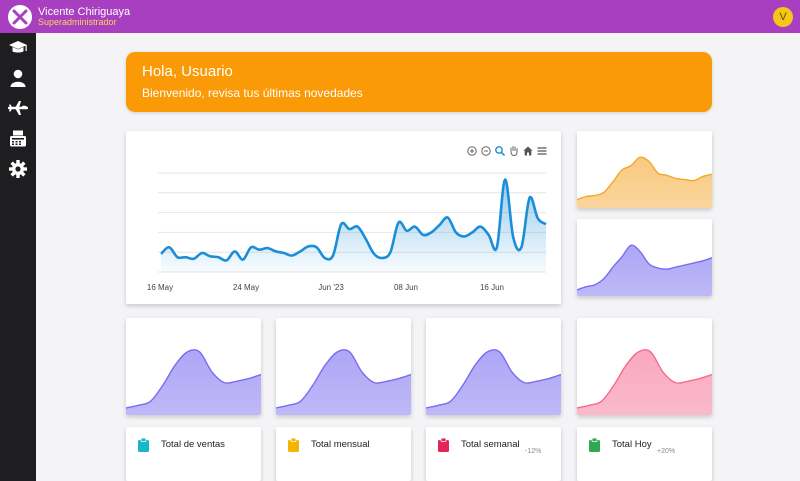 This screenshot has height=481, width=800. Describe the element at coordinates (246, 287) in the screenshot. I see `x-tick-label: 24 May` at that location.